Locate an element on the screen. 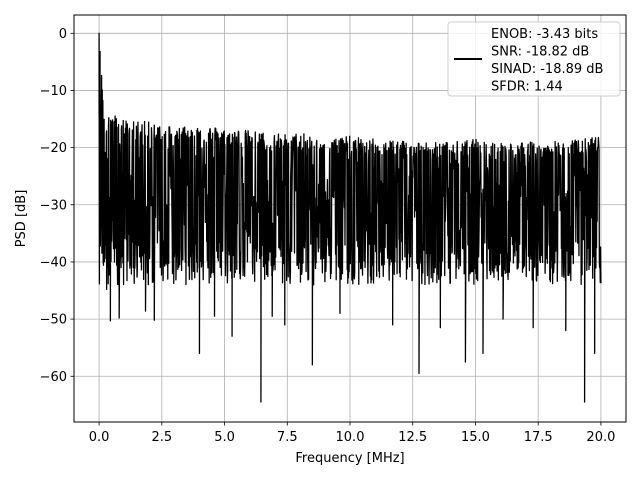 The width and height of the screenshot is (640, 480). legend-line-4: SFDR: 1.44 is located at coordinates (527, 87).